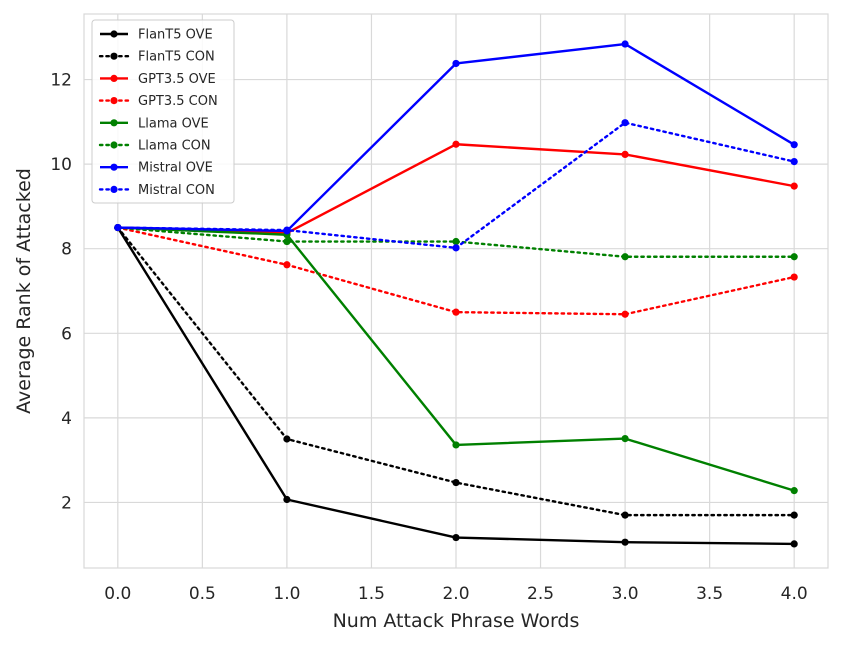 This screenshot has width=843, height=647. What do you see at coordinates (117, 594) in the screenshot?
I see `x-tick-label: 0.0` at bounding box center [117, 594].